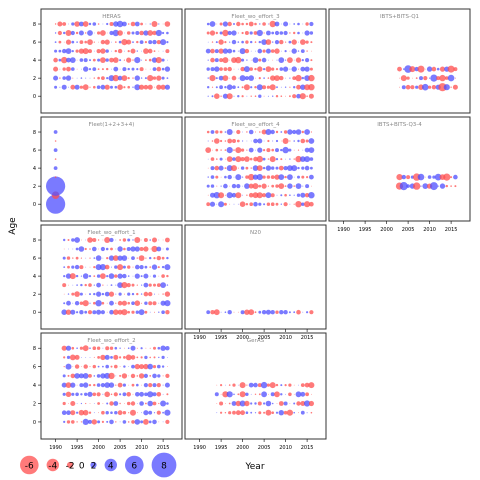  I want to click on legend-label: 4, so click(111, 467).